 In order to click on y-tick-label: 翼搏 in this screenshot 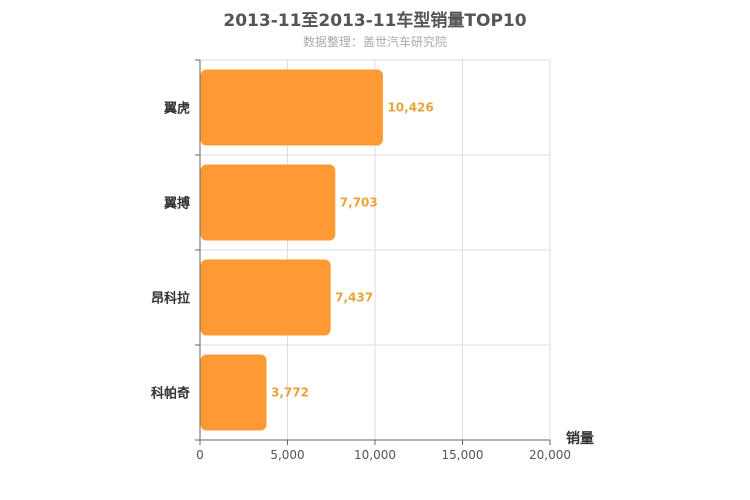, I will do `click(176, 204)`.